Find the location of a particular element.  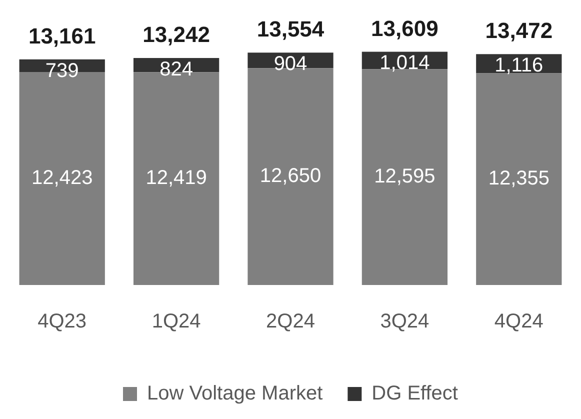

legend-label: DG Effect is located at coordinates (415, 393).